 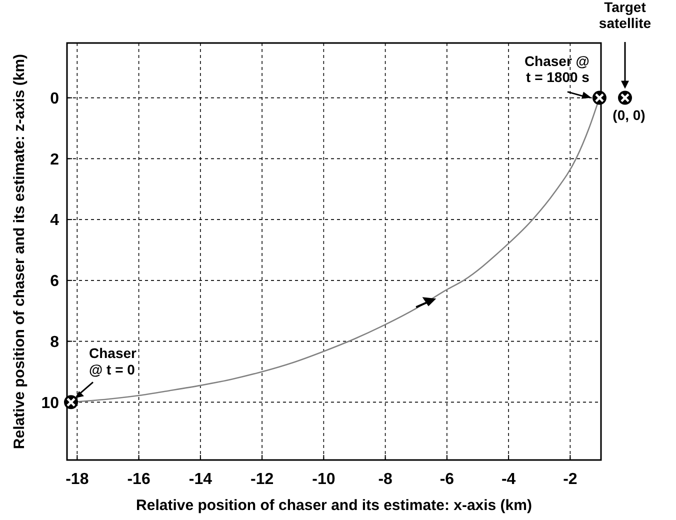 I want to click on x-tick-label: -4, so click(x=508, y=479).